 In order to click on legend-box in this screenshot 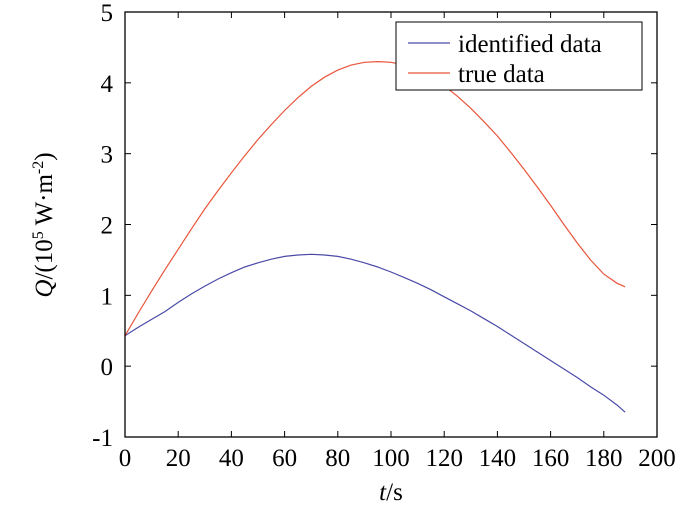, I will do `click(519, 56)`.